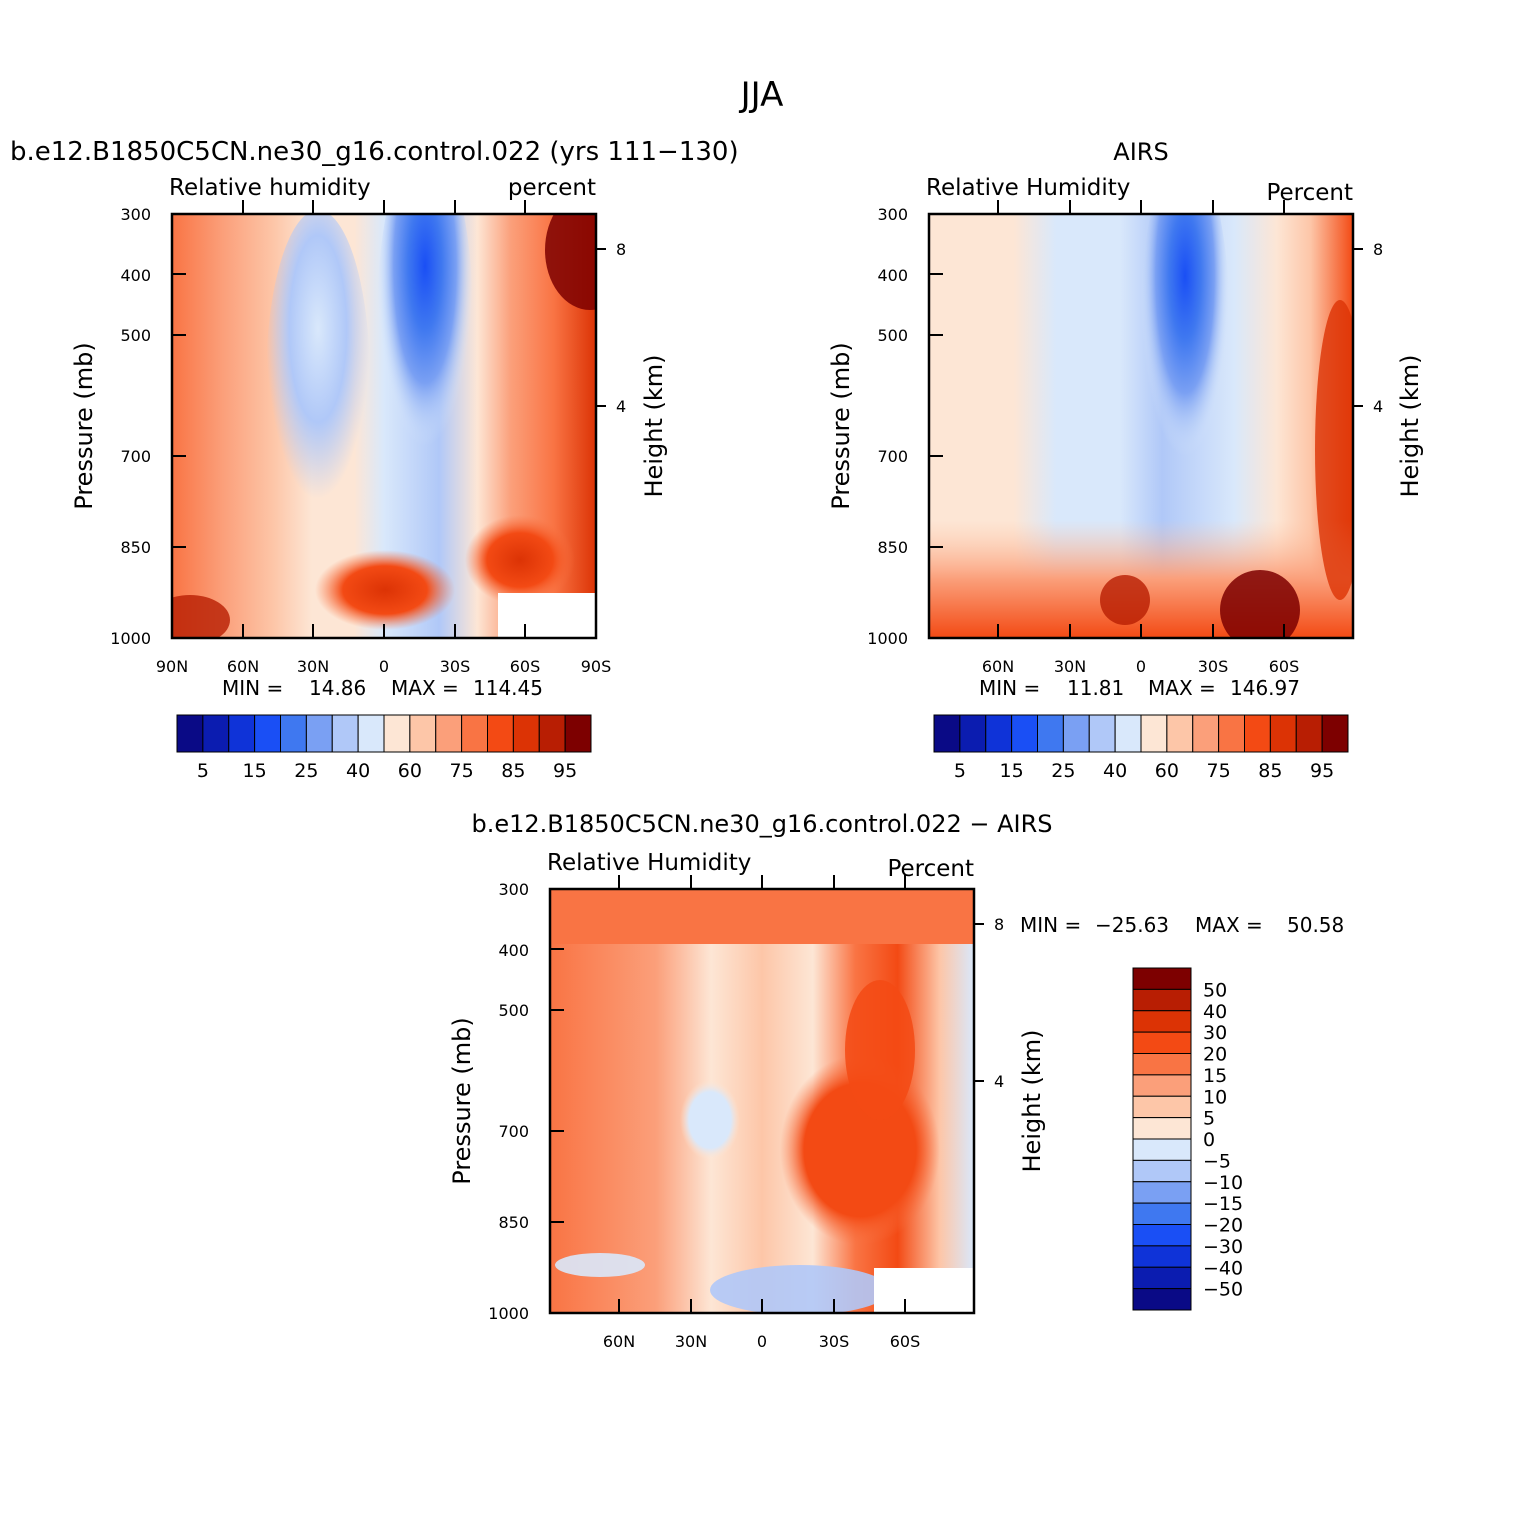  What do you see at coordinates (1139, 688) in the screenshot?
I see `panel-airs-minmax: MIN = 11.81 MAX = 146.97` at bounding box center [1139, 688].